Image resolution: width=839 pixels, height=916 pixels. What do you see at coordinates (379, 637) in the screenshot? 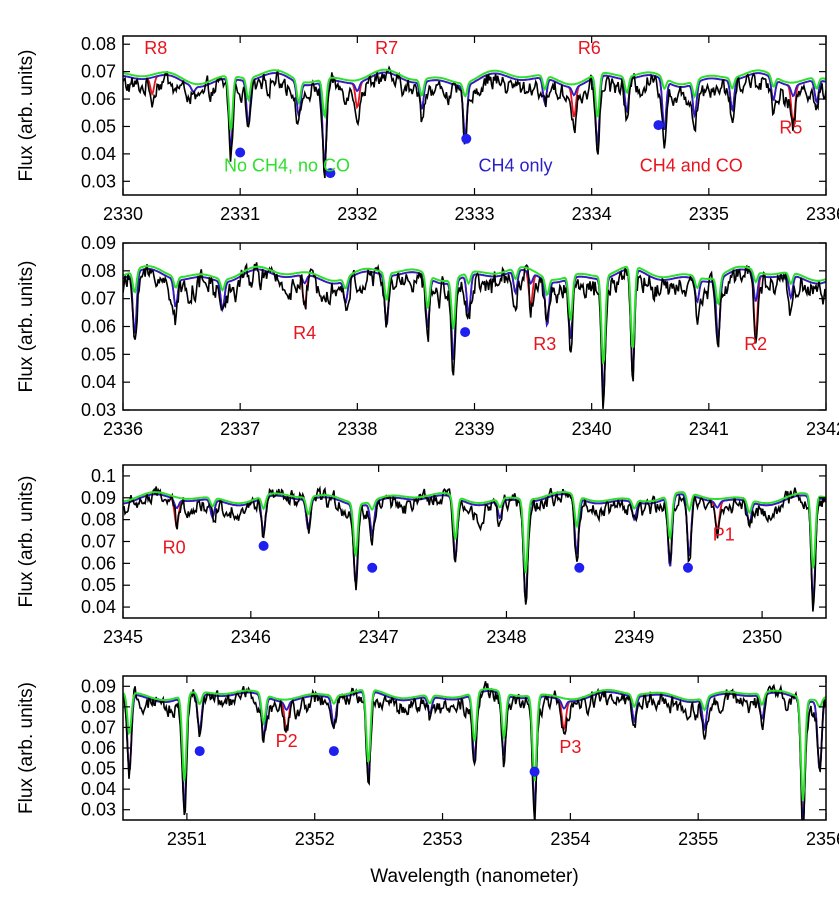
I see `x-tick-label: 2347` at bounding box center [379, 637].